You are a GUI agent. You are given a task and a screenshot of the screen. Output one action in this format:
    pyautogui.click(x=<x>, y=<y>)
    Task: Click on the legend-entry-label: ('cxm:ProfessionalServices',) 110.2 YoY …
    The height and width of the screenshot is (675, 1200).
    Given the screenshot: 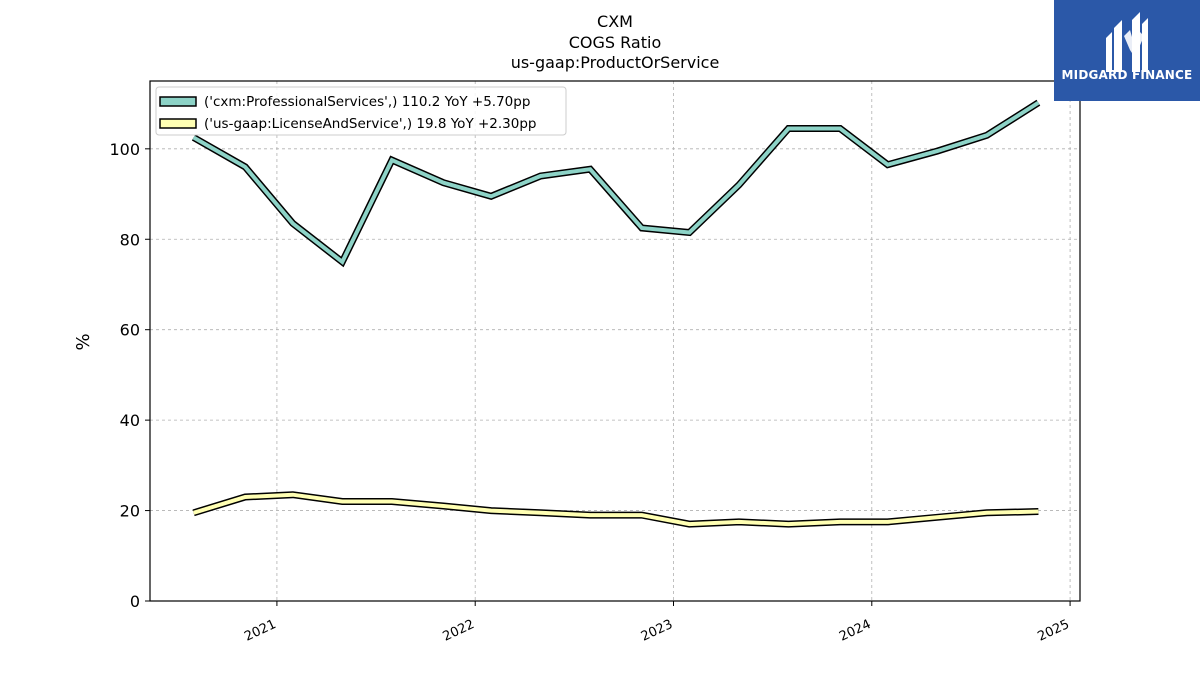 What is the action you would take?
    pyautogui.click(x=367, y=102)
    